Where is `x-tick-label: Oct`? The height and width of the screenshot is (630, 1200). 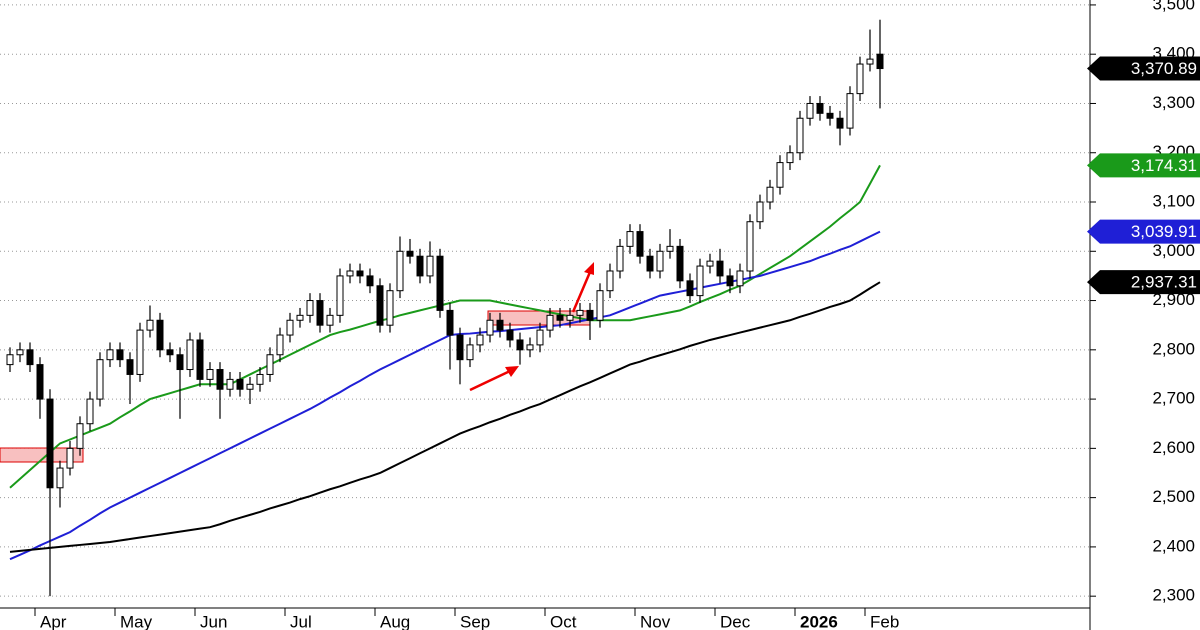 x-tick-label: Oct is located at coordinates (563, 621).